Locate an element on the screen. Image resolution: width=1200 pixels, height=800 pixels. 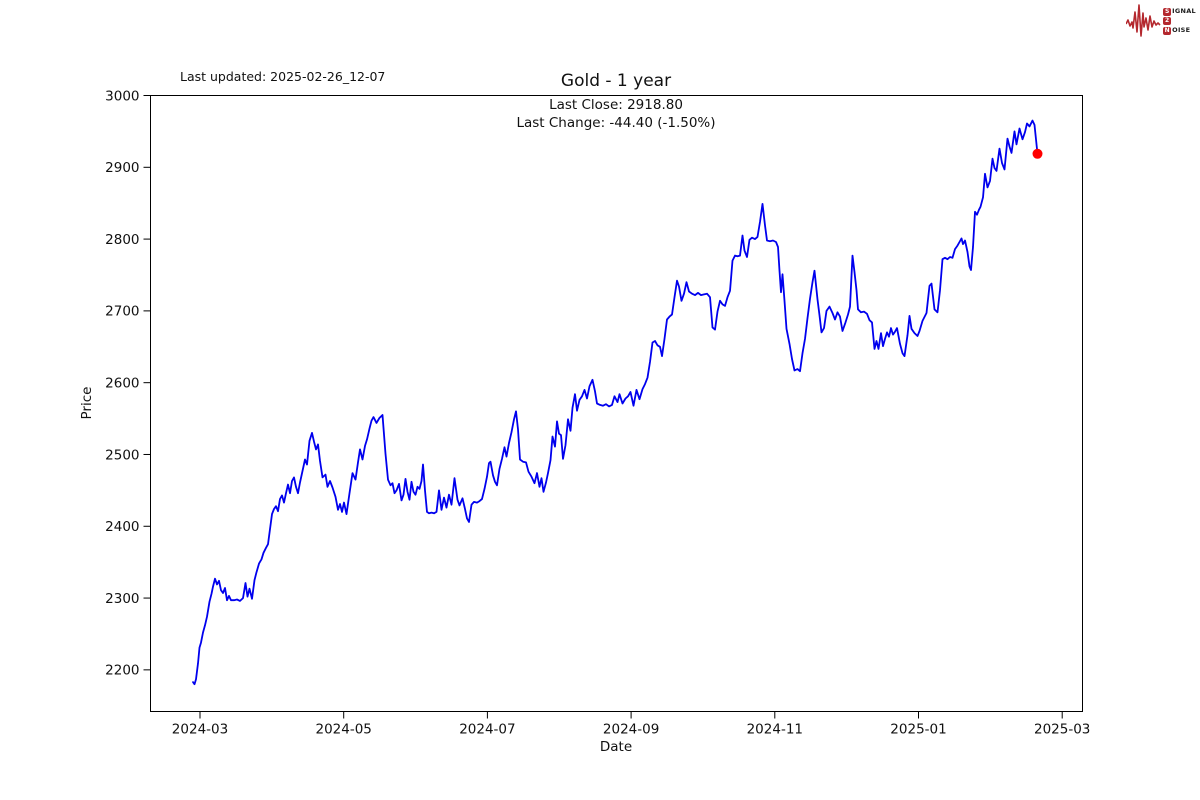
y-tick-label: 2900 is located at coordinates (122, 168).